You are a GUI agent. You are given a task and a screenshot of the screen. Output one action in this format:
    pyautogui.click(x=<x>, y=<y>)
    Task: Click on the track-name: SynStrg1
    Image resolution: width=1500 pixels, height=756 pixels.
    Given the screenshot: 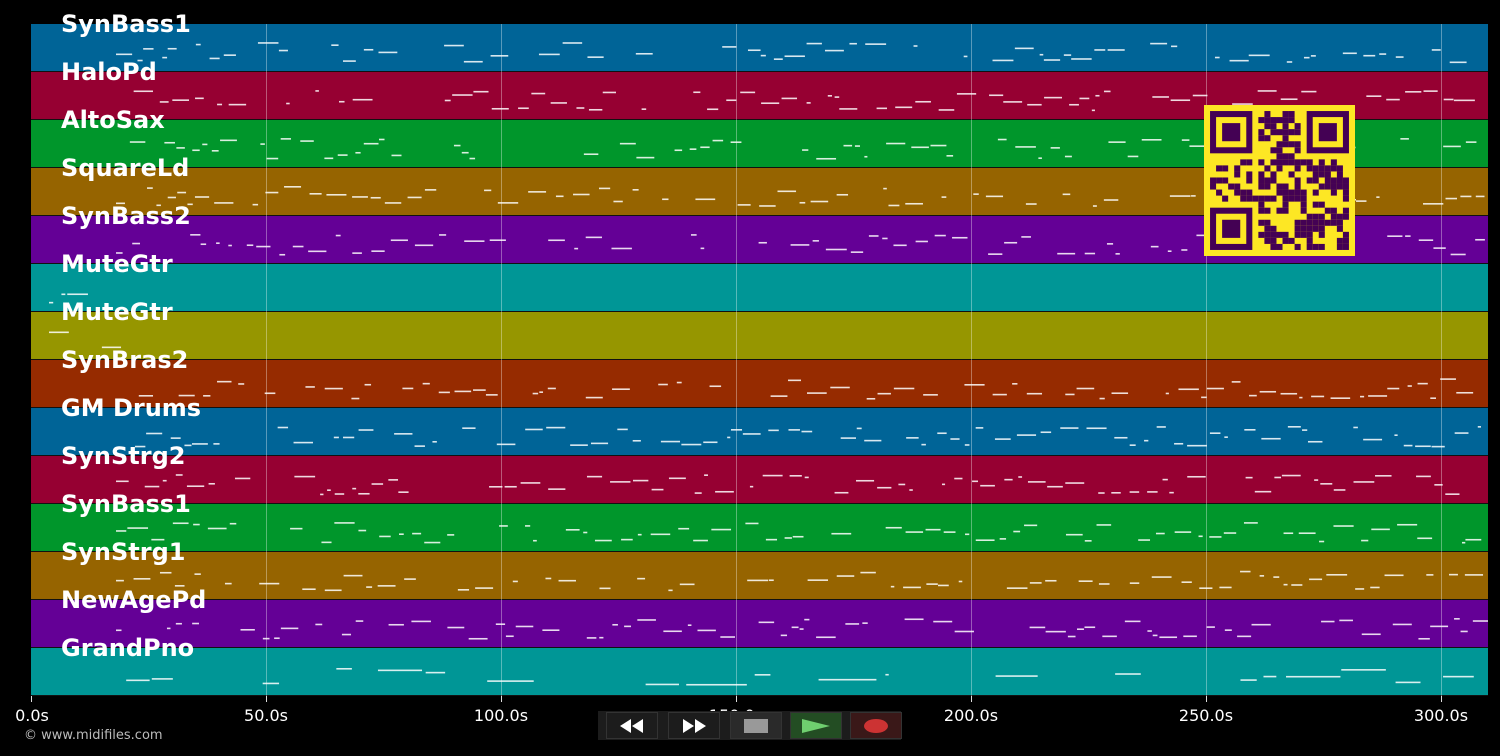 What is the action you would take?
    pyautogui.click(x=123, y=552)
    